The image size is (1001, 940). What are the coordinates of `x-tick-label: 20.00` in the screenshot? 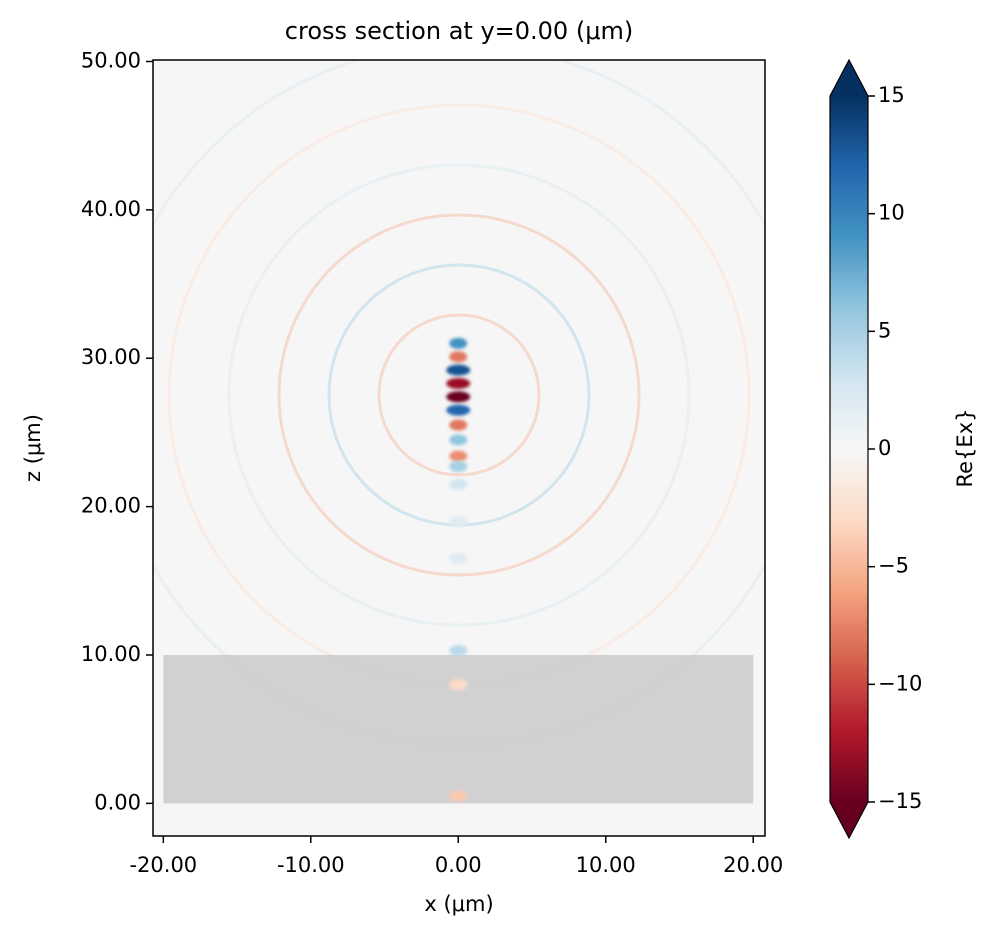 It's located at (753, 865).